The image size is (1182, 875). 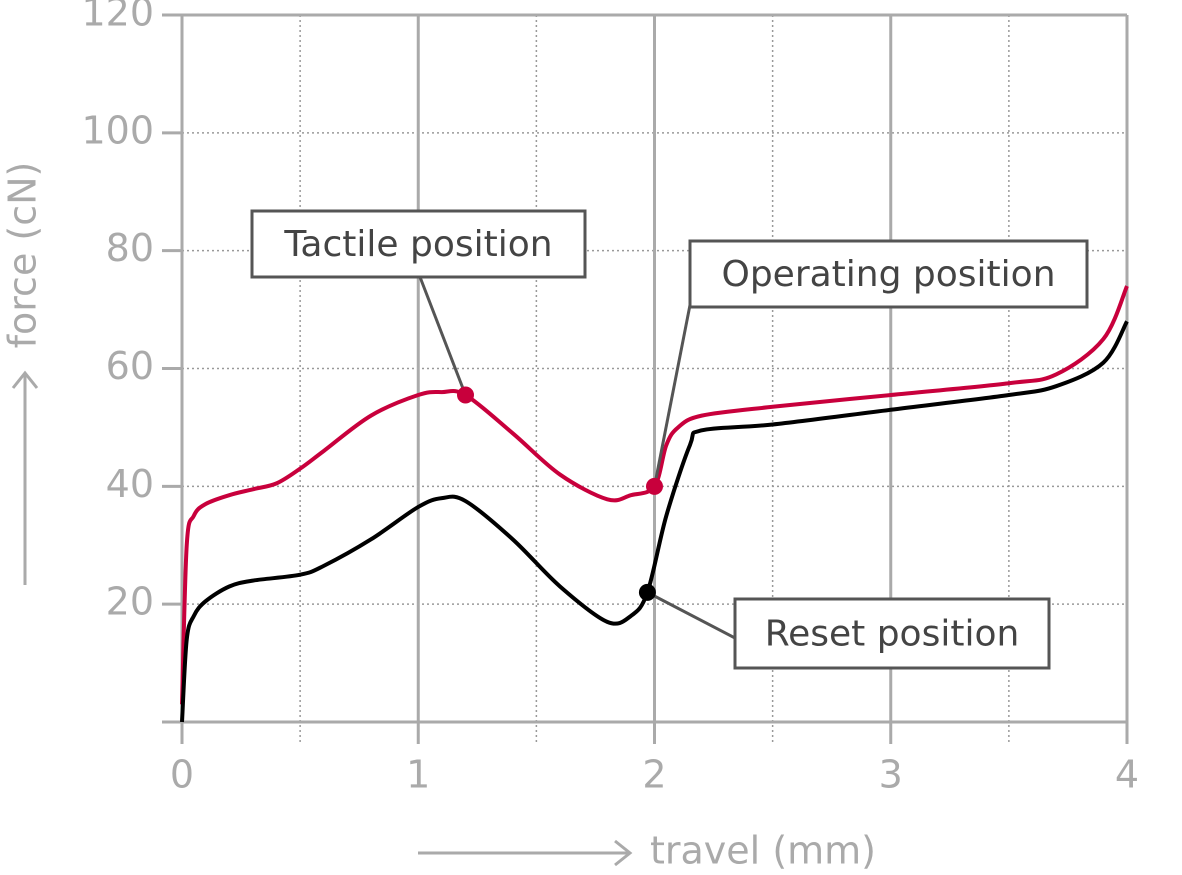 I want to click on y-axis-arrow, so click(x=25, y=477).